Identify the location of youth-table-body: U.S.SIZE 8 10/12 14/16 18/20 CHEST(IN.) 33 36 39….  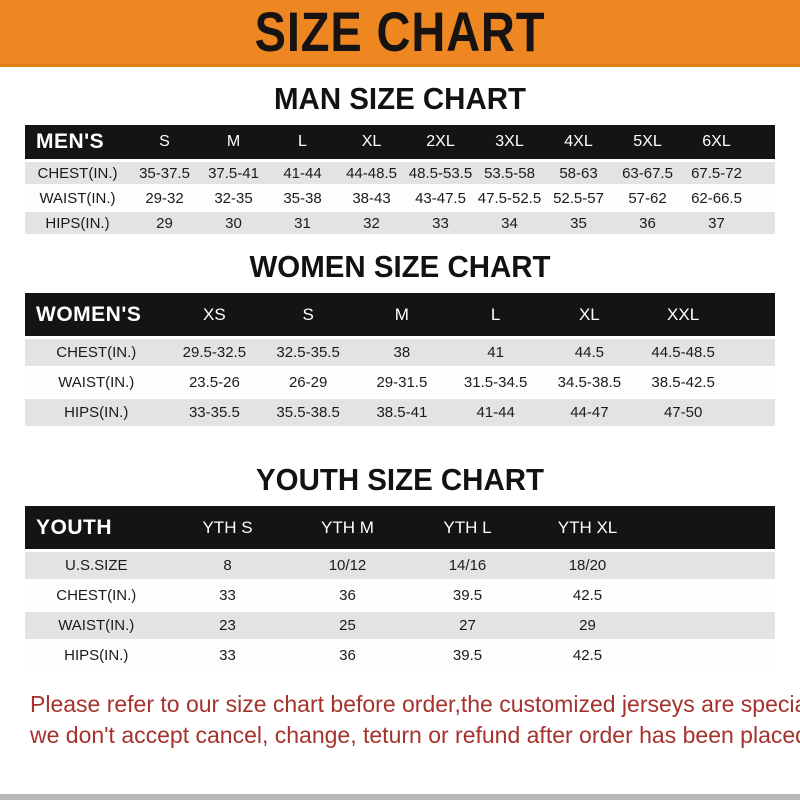
(400, 610).